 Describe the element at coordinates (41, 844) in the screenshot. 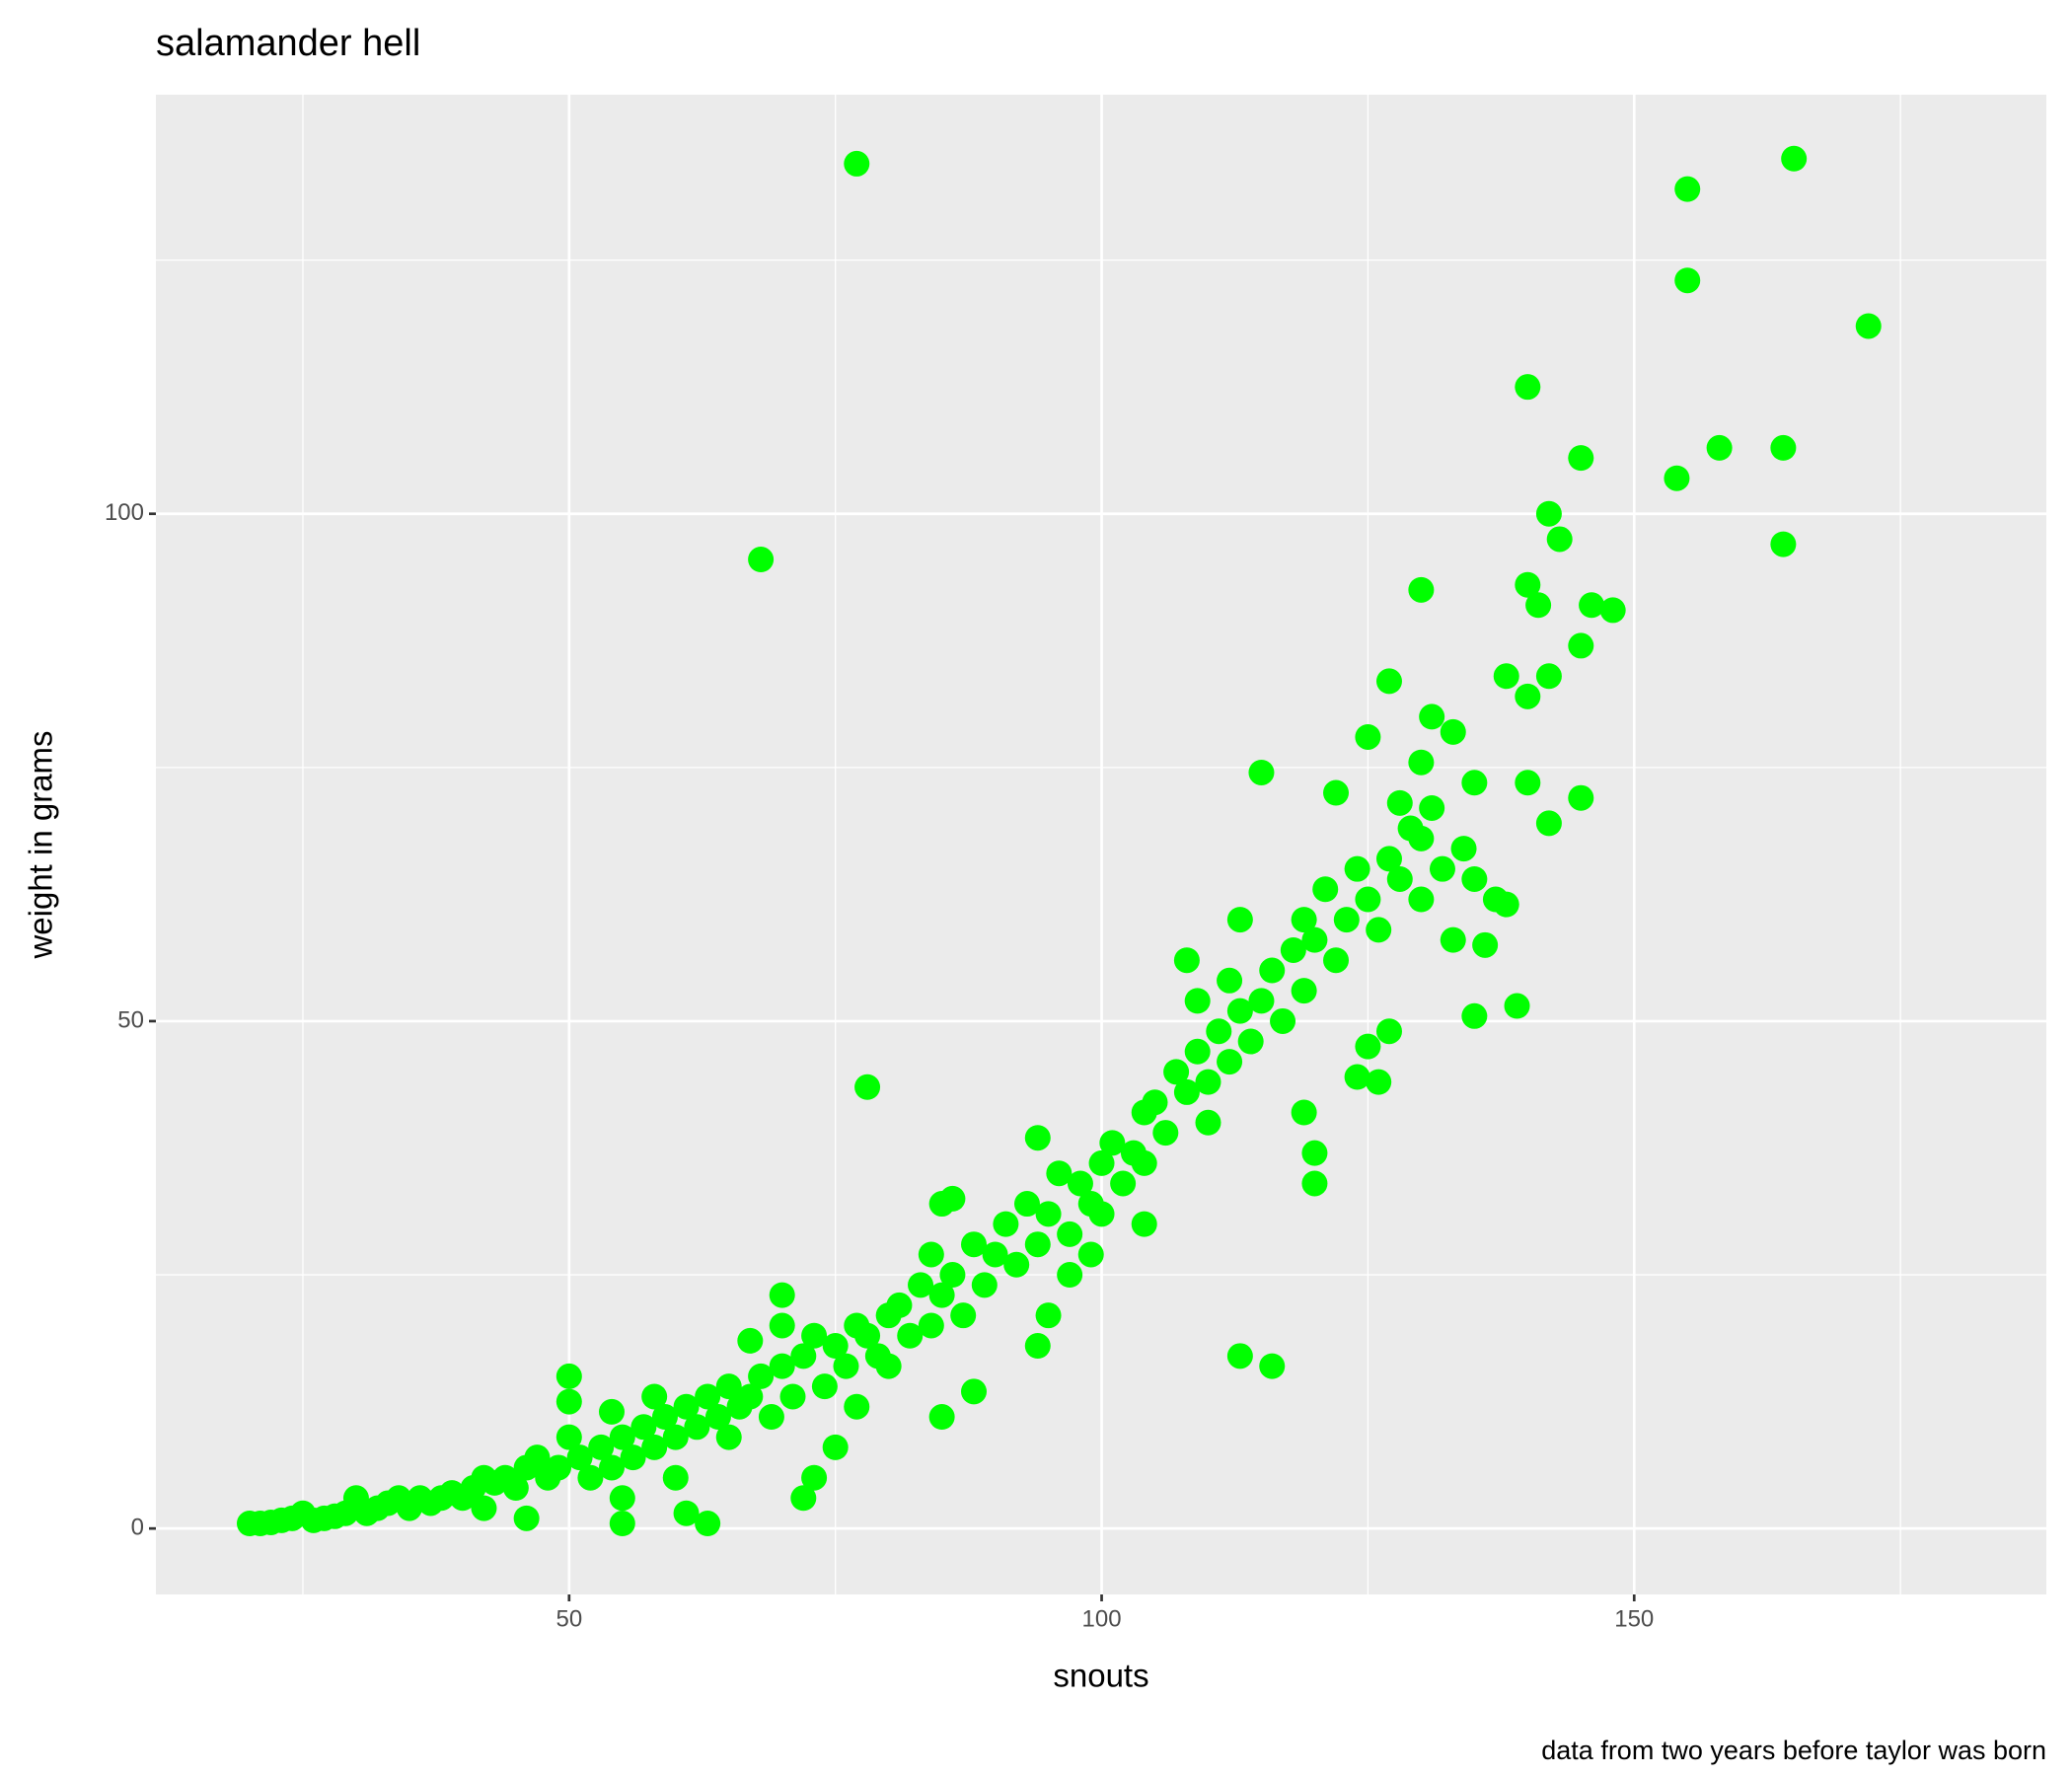

I see `y-axis-label: weight in grams` at that location.